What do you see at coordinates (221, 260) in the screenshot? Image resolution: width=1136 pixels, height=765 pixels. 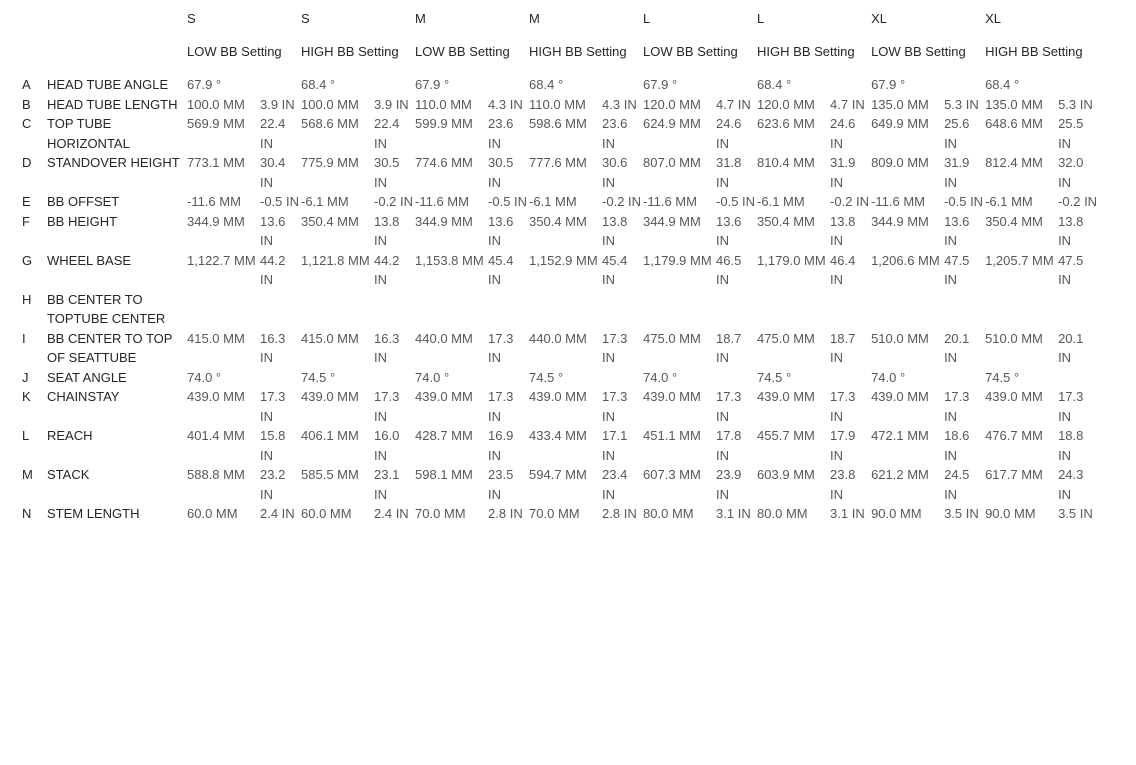 I see `geometry-value-mm: 1,122.7 MM` at bounding box center [221, 260].